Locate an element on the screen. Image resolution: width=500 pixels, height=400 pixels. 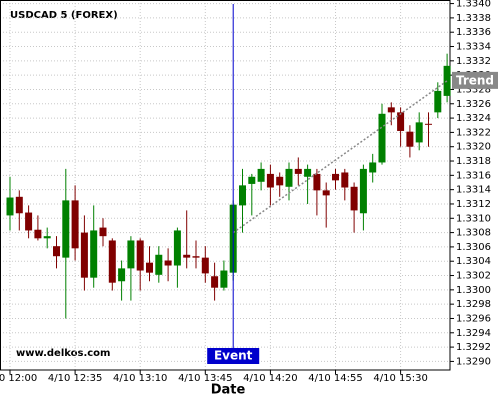
x-tick-label: 4/10 14:55 is located at coordinates (335, 378).